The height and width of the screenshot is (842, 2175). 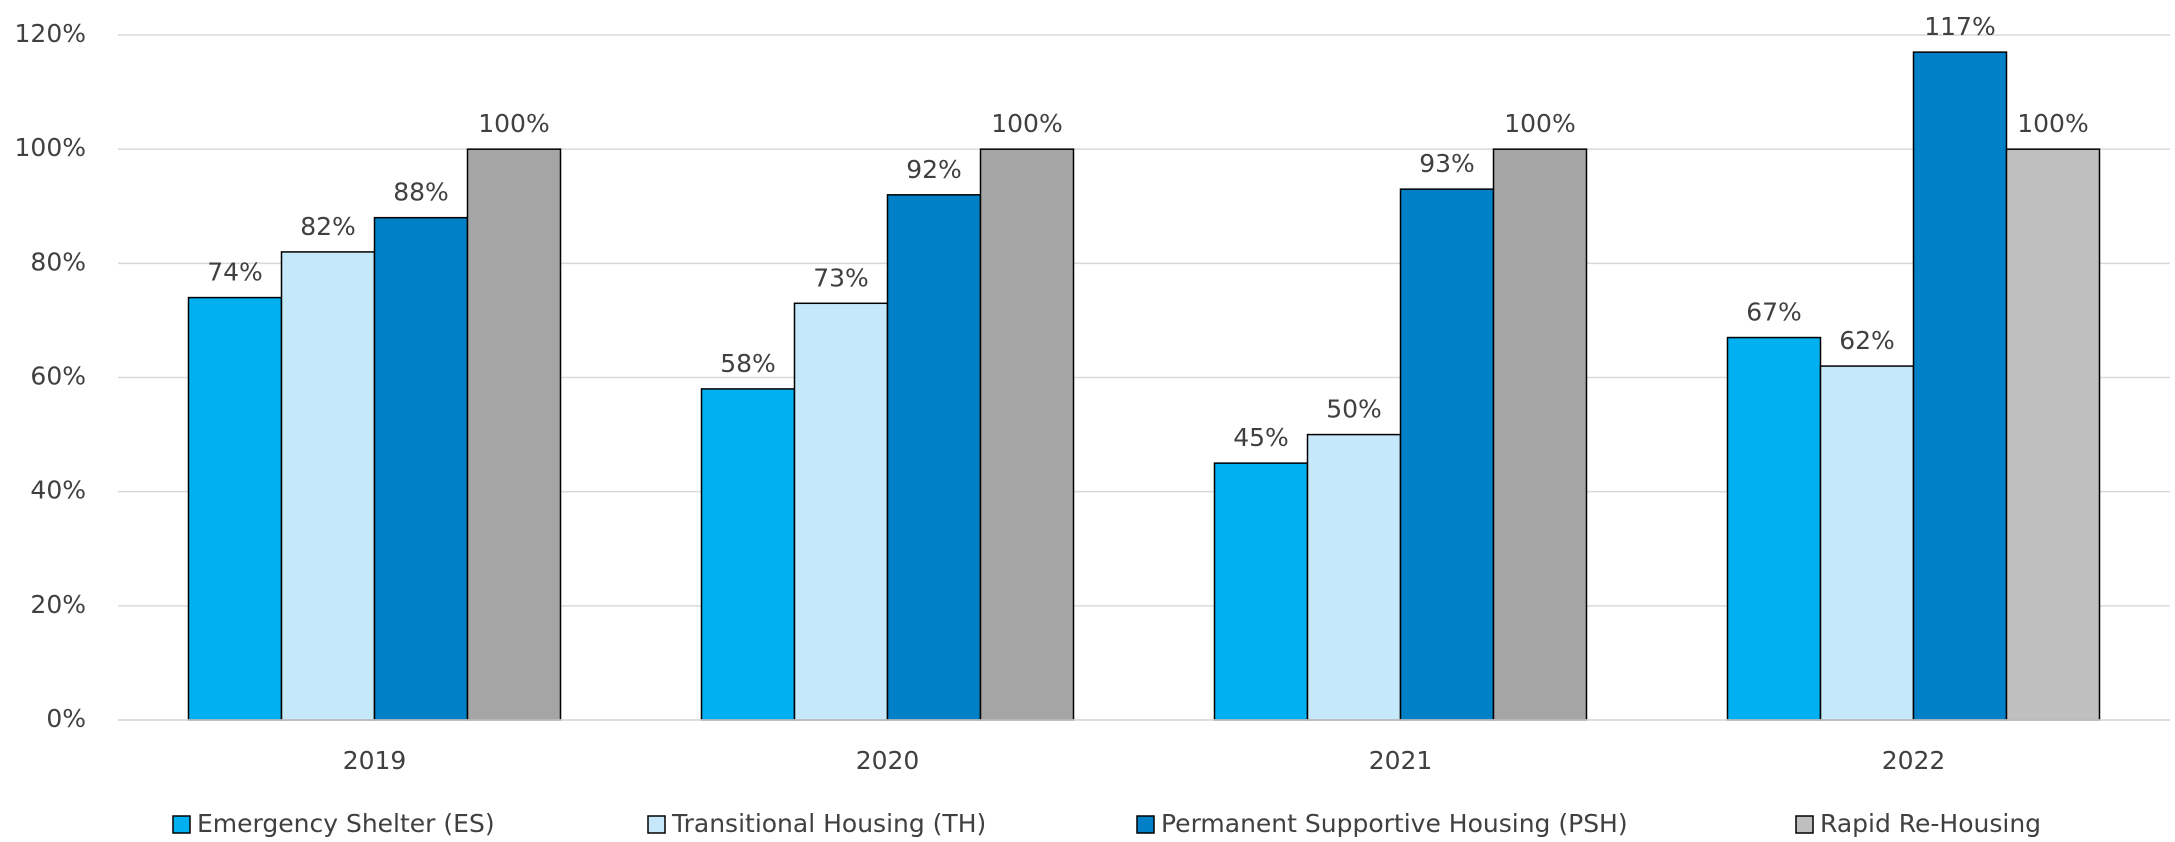 I want to click on y-tick-label: 100%, so click(x=50, y=147).